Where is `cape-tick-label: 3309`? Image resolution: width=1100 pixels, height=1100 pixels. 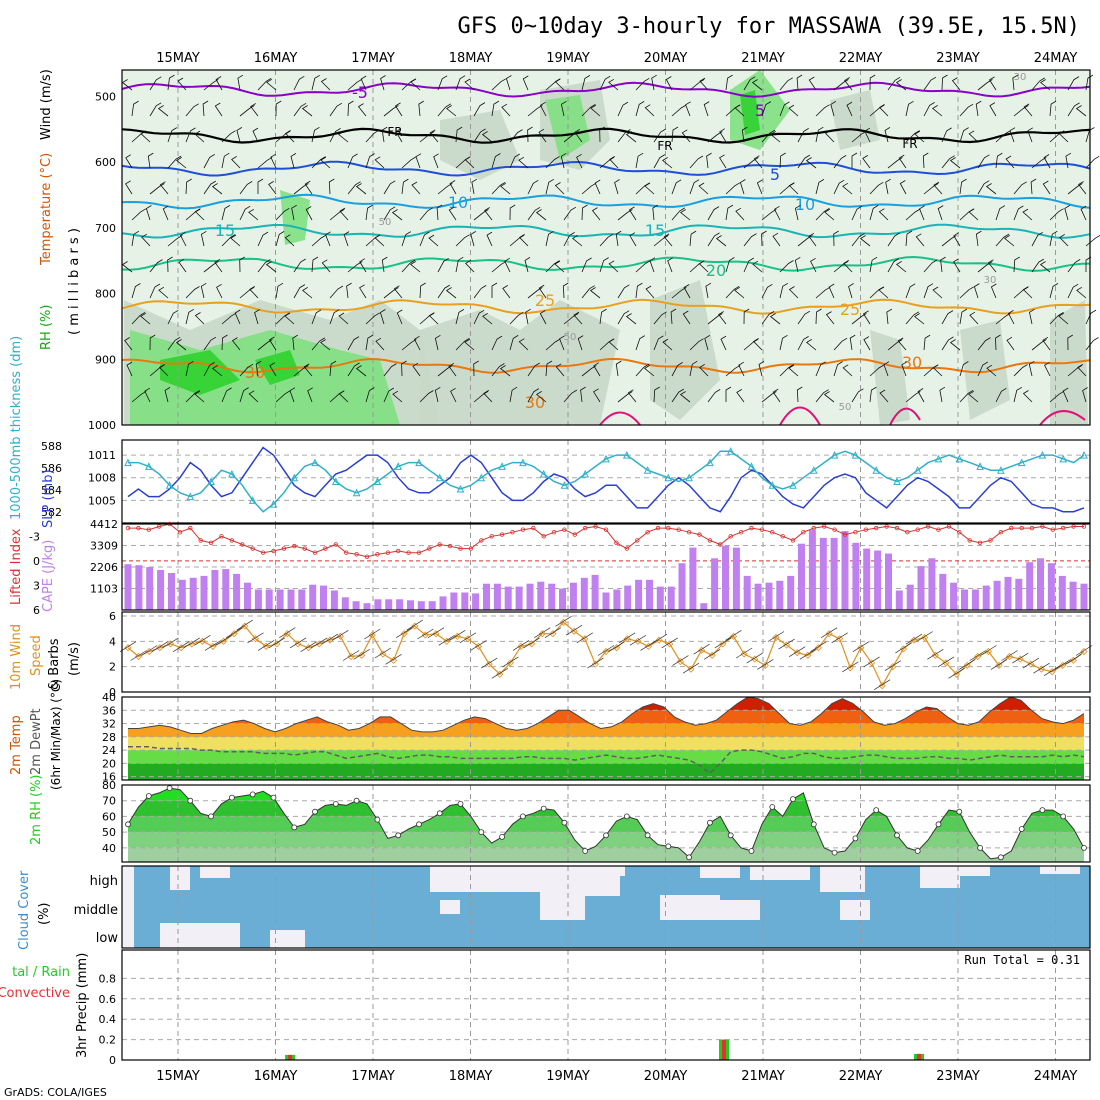
cape-tick-label: 3309 is located at coordinates (104, 546).